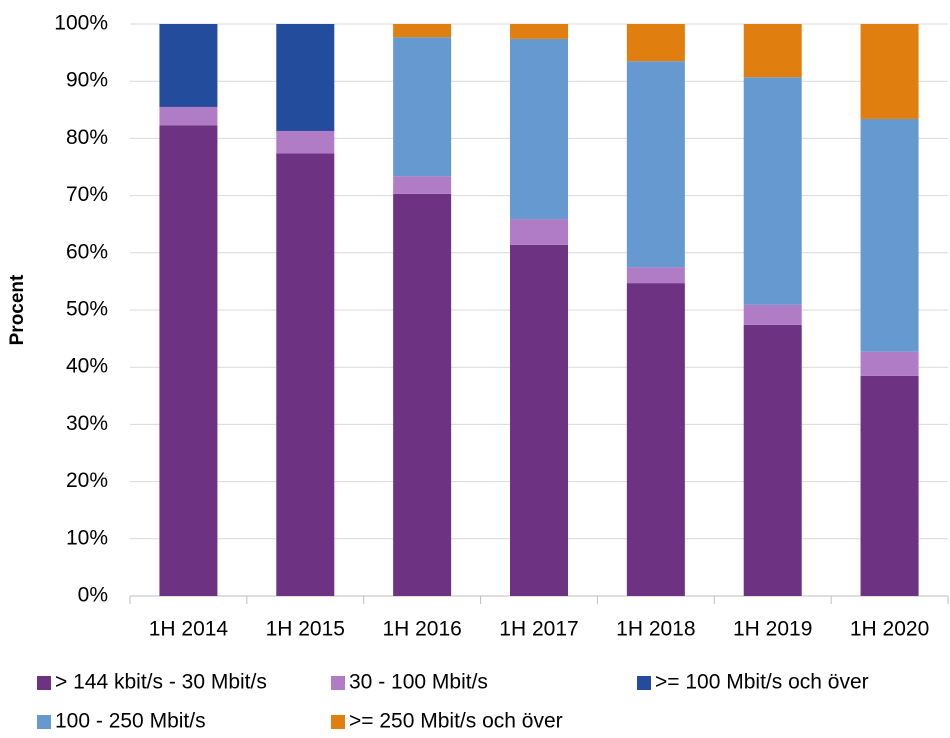  What do you see at coordinates (87, 194) in the screenshot?
I see `y-tick-label: 70%` at bounding box center [87, 194].